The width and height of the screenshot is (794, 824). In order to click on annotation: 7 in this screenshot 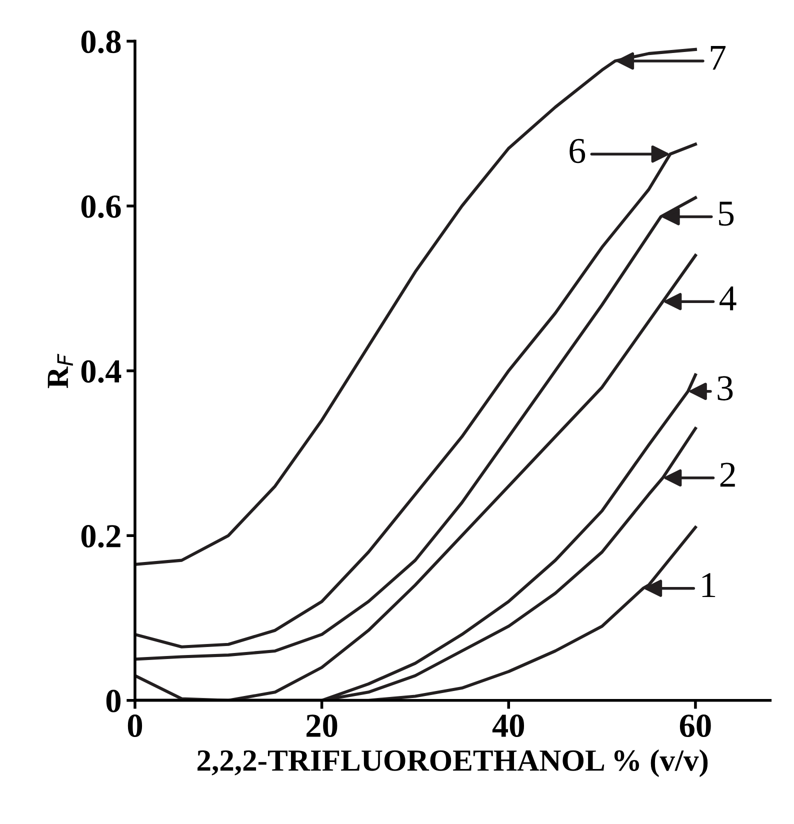, I will do `click(718, 58)`.